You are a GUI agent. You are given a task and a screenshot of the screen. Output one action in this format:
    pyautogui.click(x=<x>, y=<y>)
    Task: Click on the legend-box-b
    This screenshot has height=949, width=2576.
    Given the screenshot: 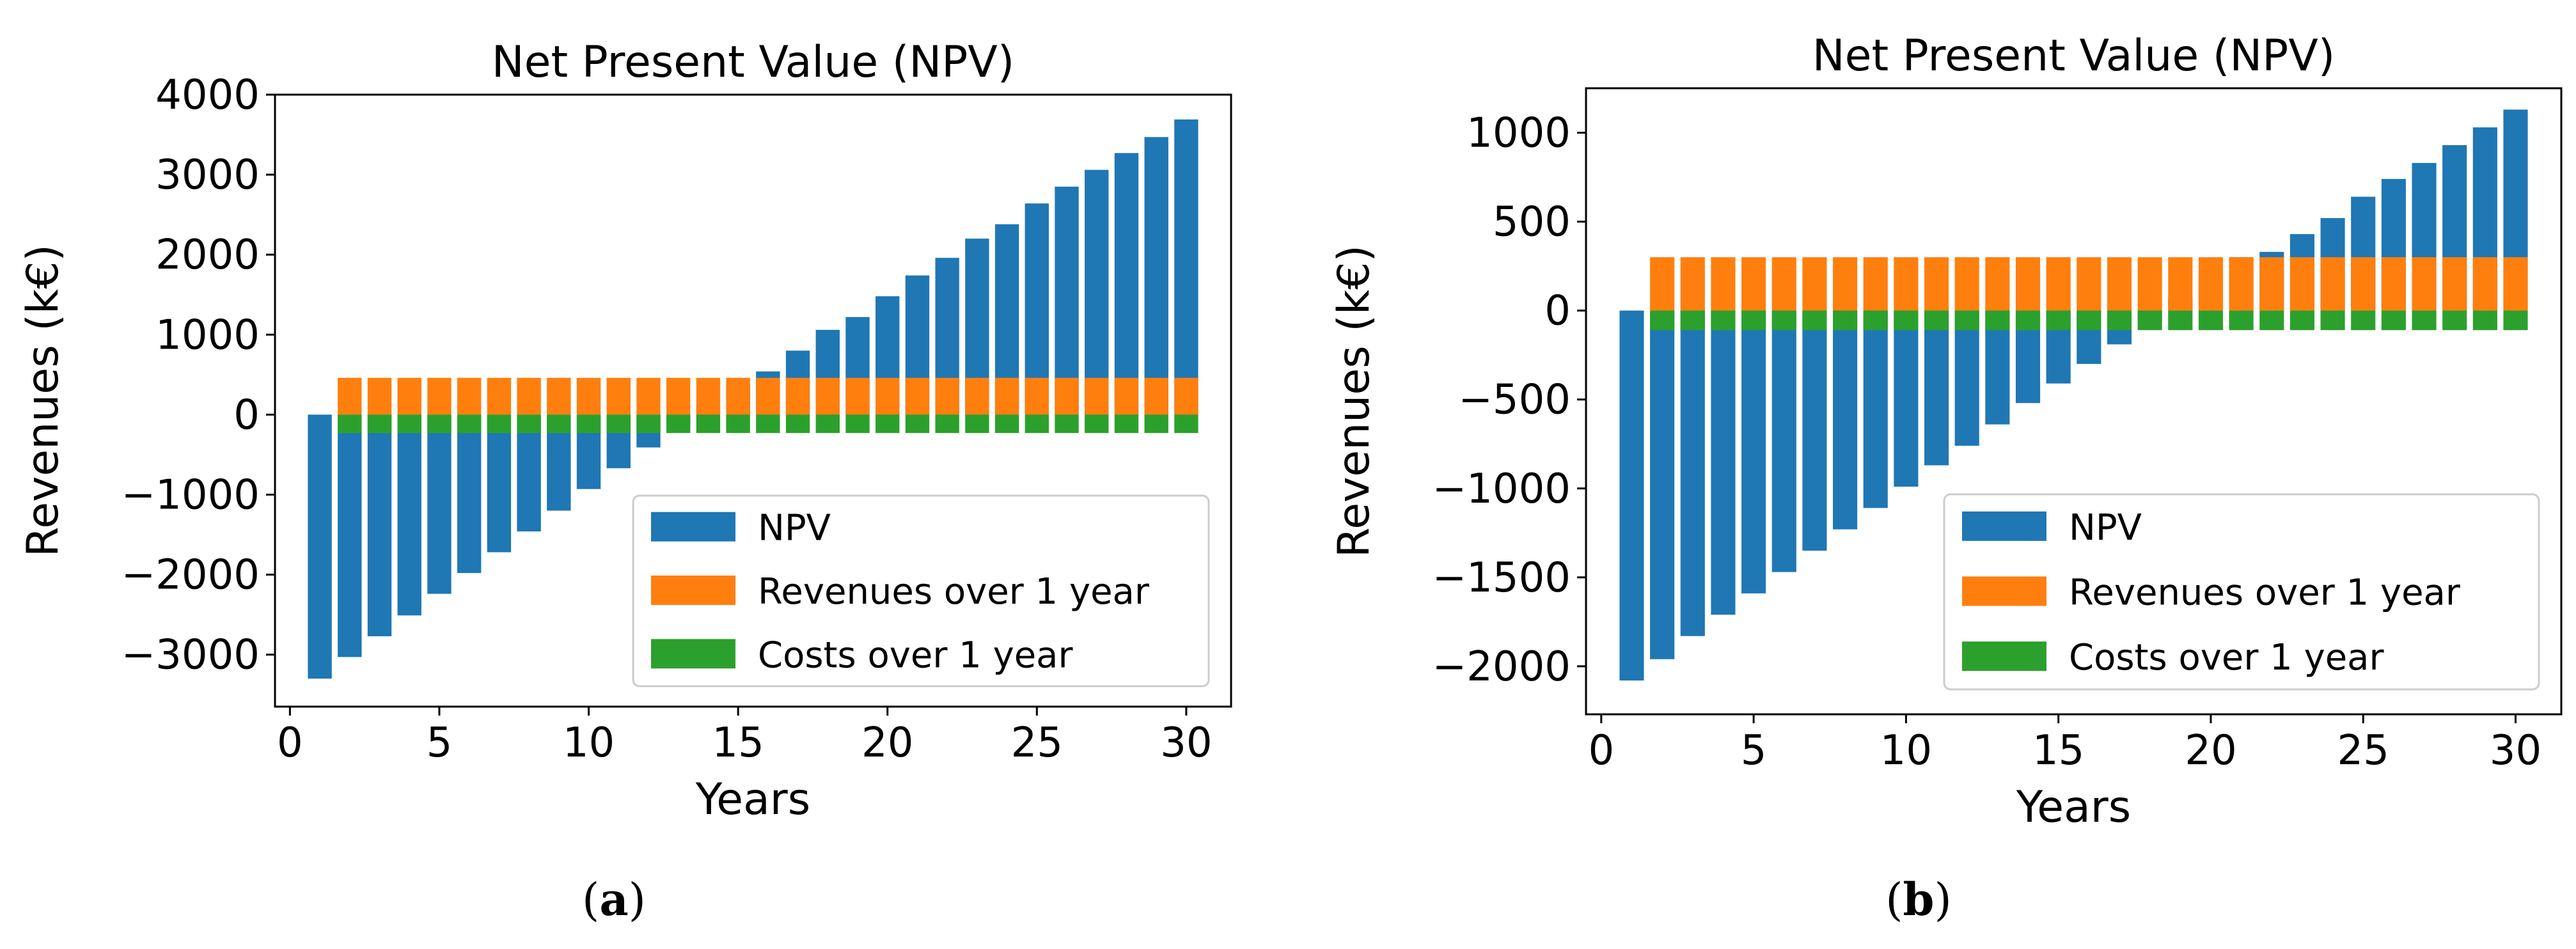 What is the action you would take?
    pyautogui.click(x=2241, y=592)
    